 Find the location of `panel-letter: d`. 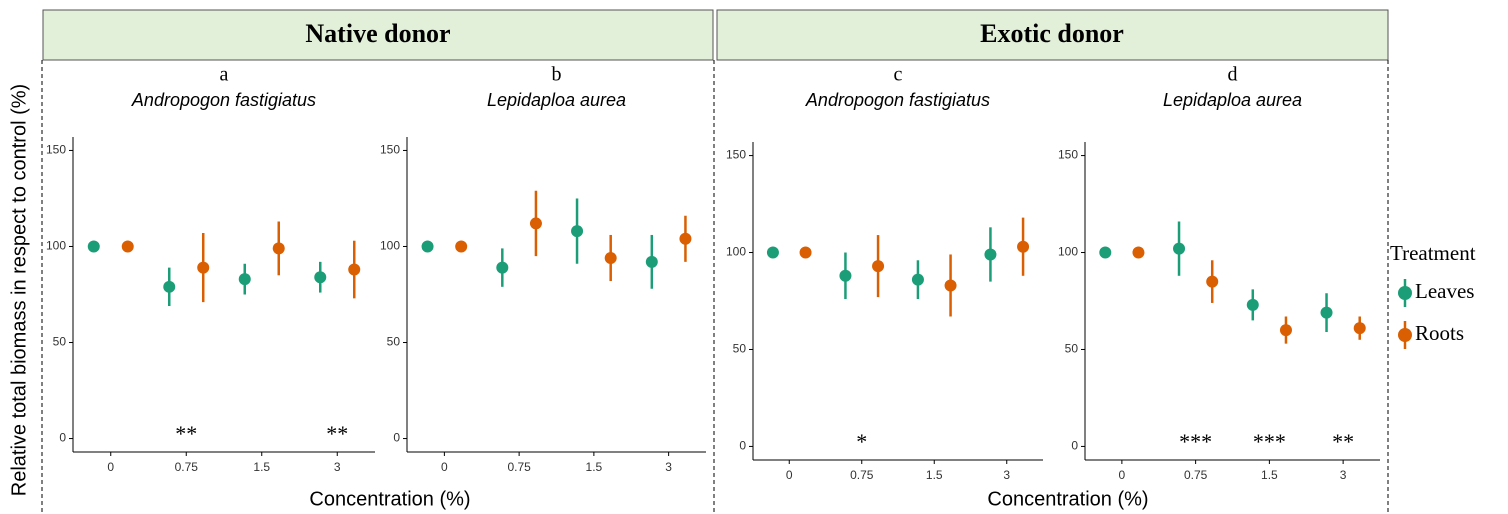

panel-letter: d is located at coordinates (1233, 75).